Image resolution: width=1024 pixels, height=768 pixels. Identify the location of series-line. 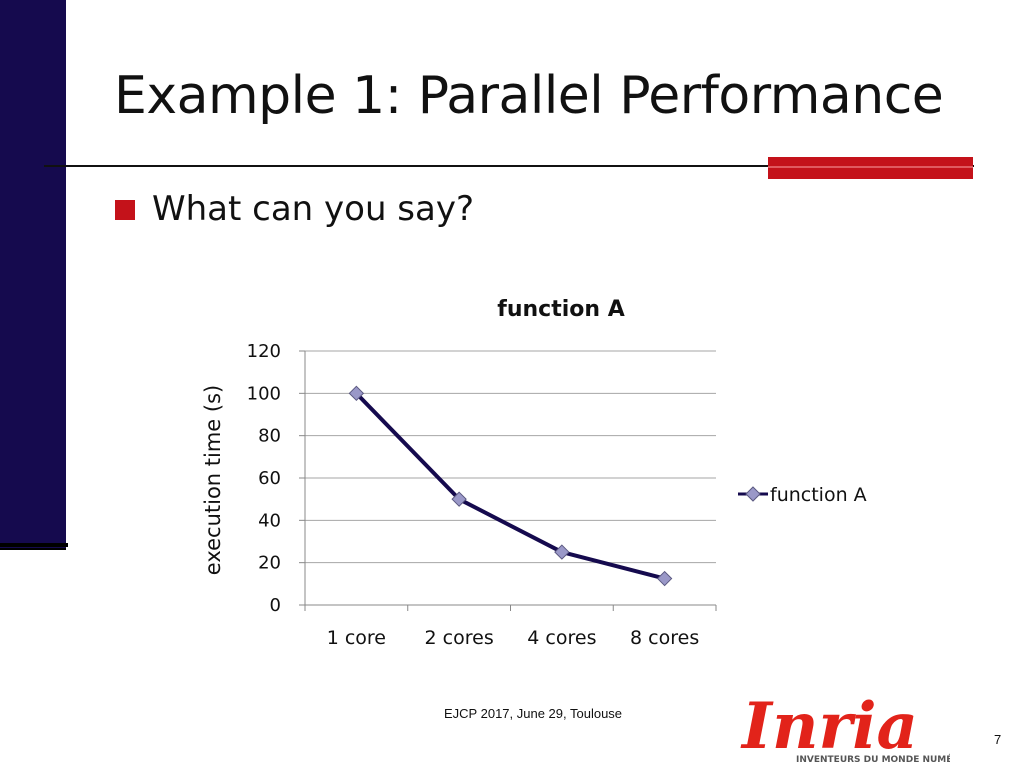
(510, 486).